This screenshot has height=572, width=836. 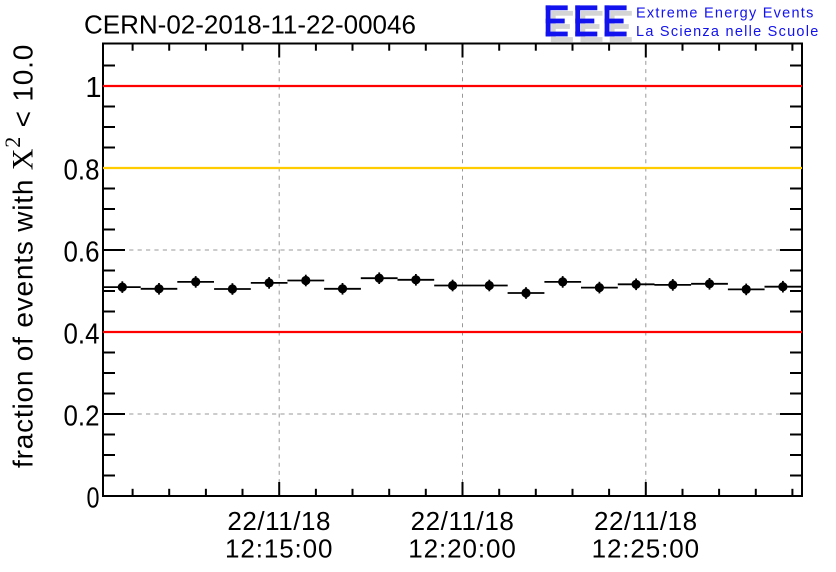 What do you see at coordinates (725, 13) in the screenshot?
I see `svg-text: Extreme Energy Events` at bounding box center [725, 13].